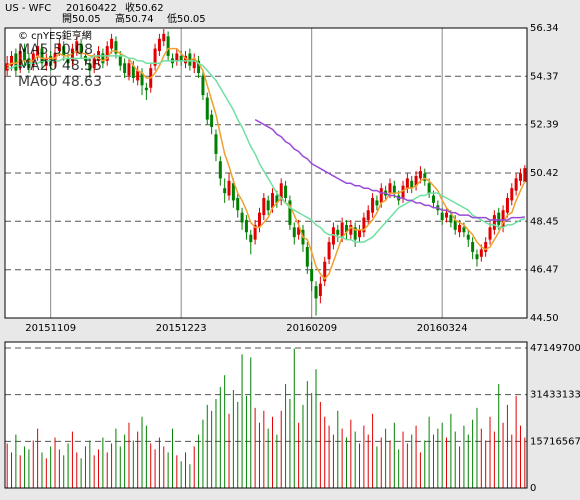 This screenshot has height=500, width=580. Describe the element at coordinates (544, 221) in the screenshot. I see `y-tick-label: 48.45` at that location.